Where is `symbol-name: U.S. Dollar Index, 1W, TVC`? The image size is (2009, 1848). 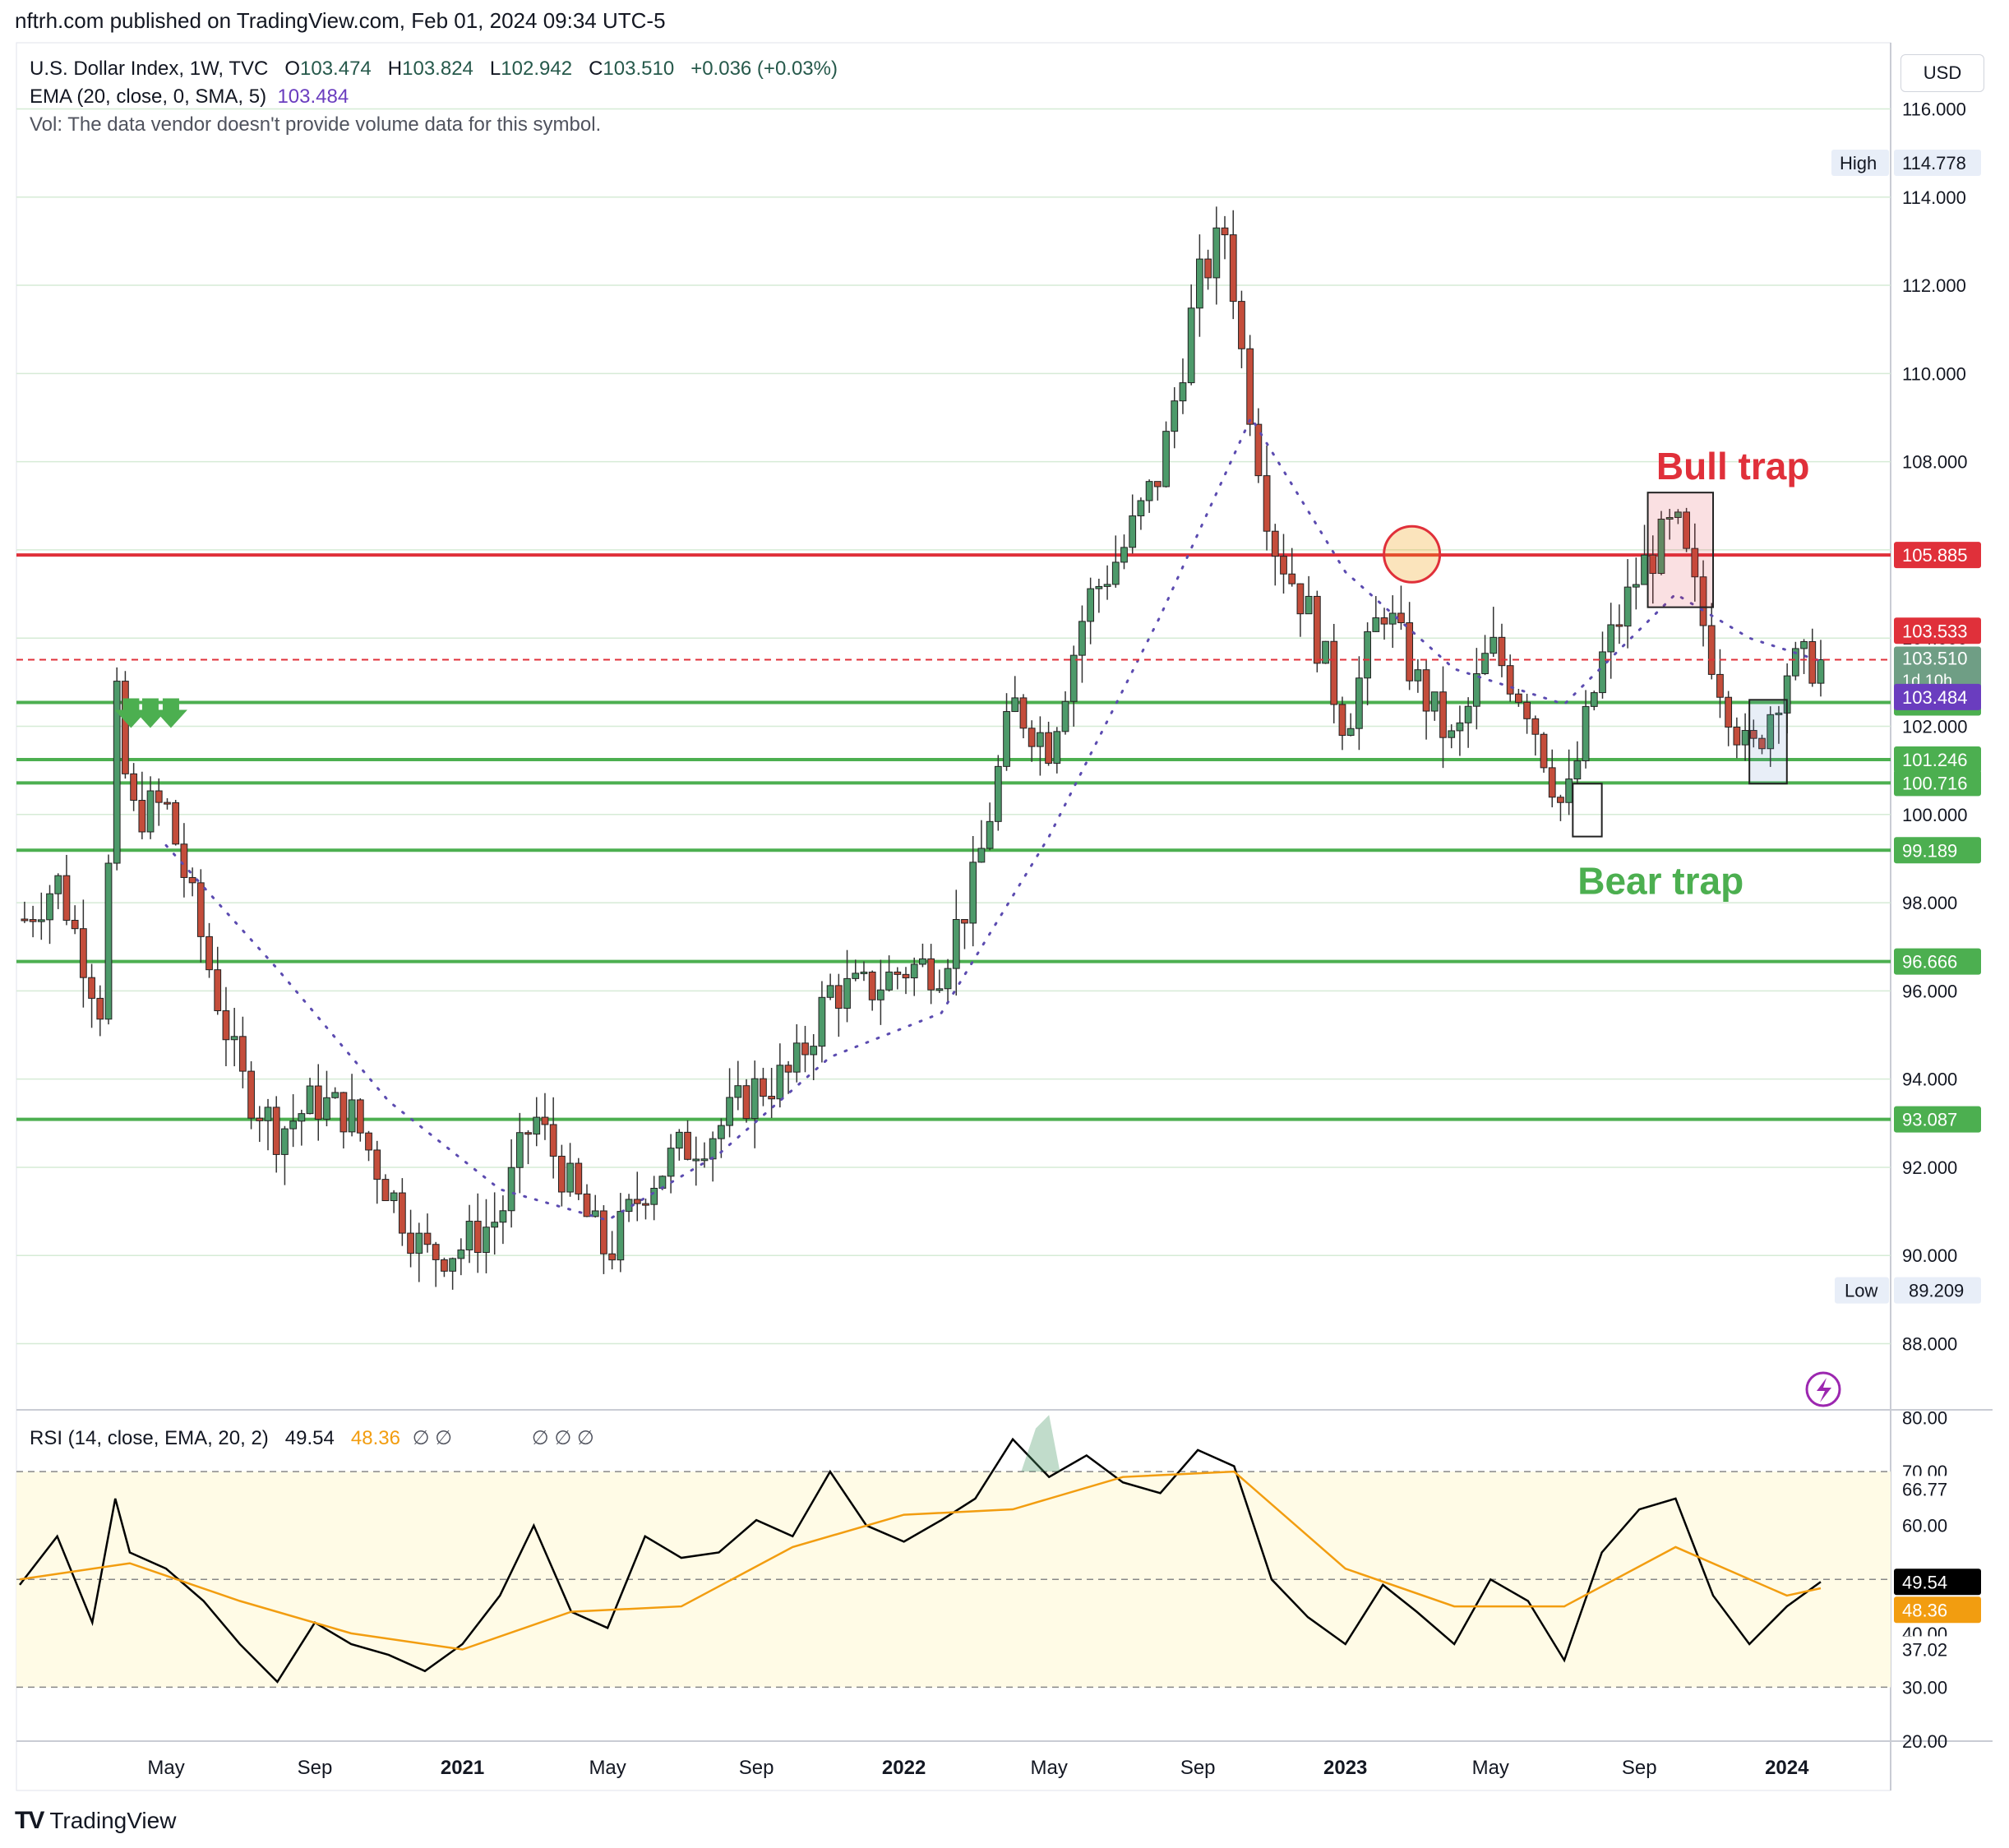
symbol-name: U.S. Dollar Index, 1W, TVC is located at coordinates (149, 69).